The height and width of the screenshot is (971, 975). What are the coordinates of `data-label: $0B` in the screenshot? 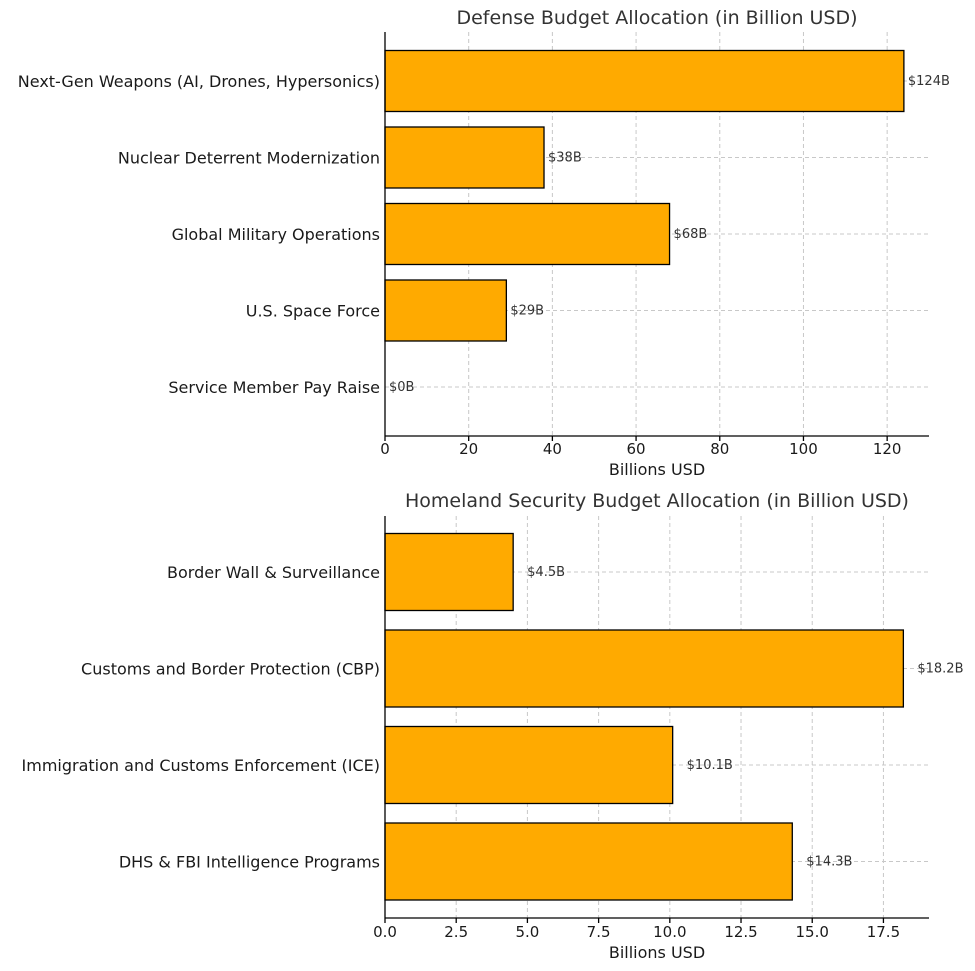 It's located at (401, 387).